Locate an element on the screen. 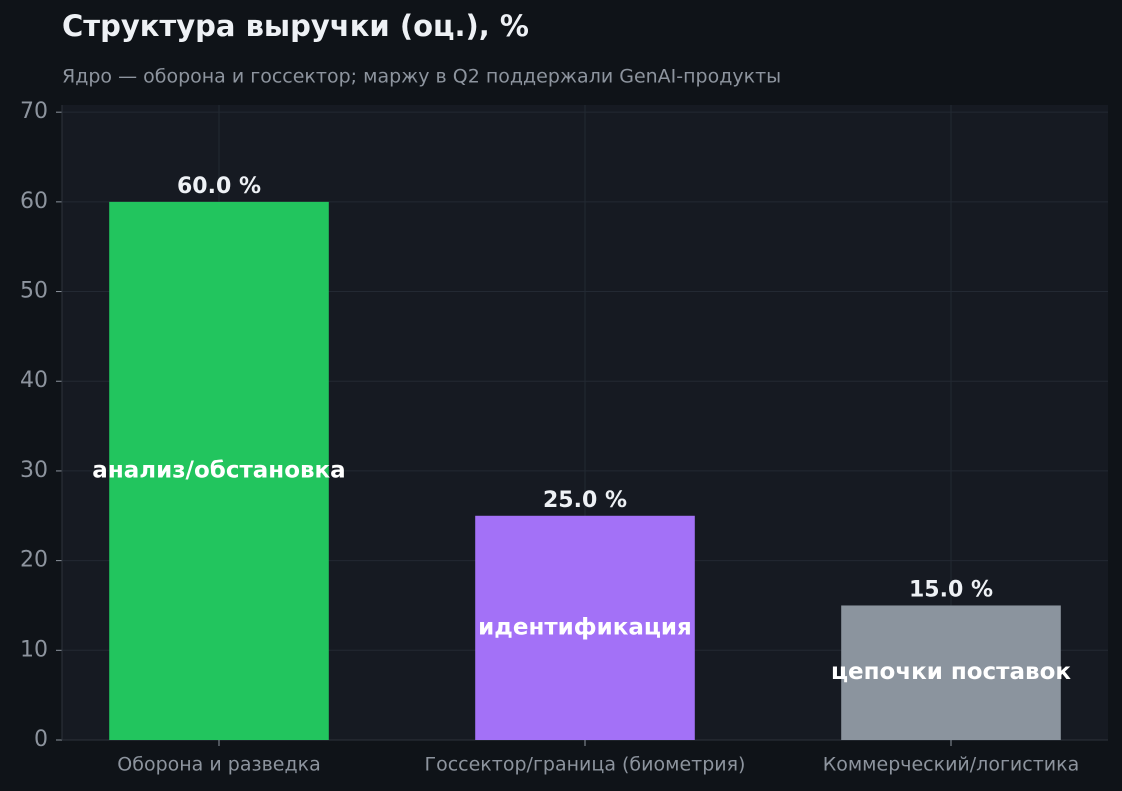 This screenshot has height=791, width=1122. y-tick-label: 40 is located at coordinates (34, 380).